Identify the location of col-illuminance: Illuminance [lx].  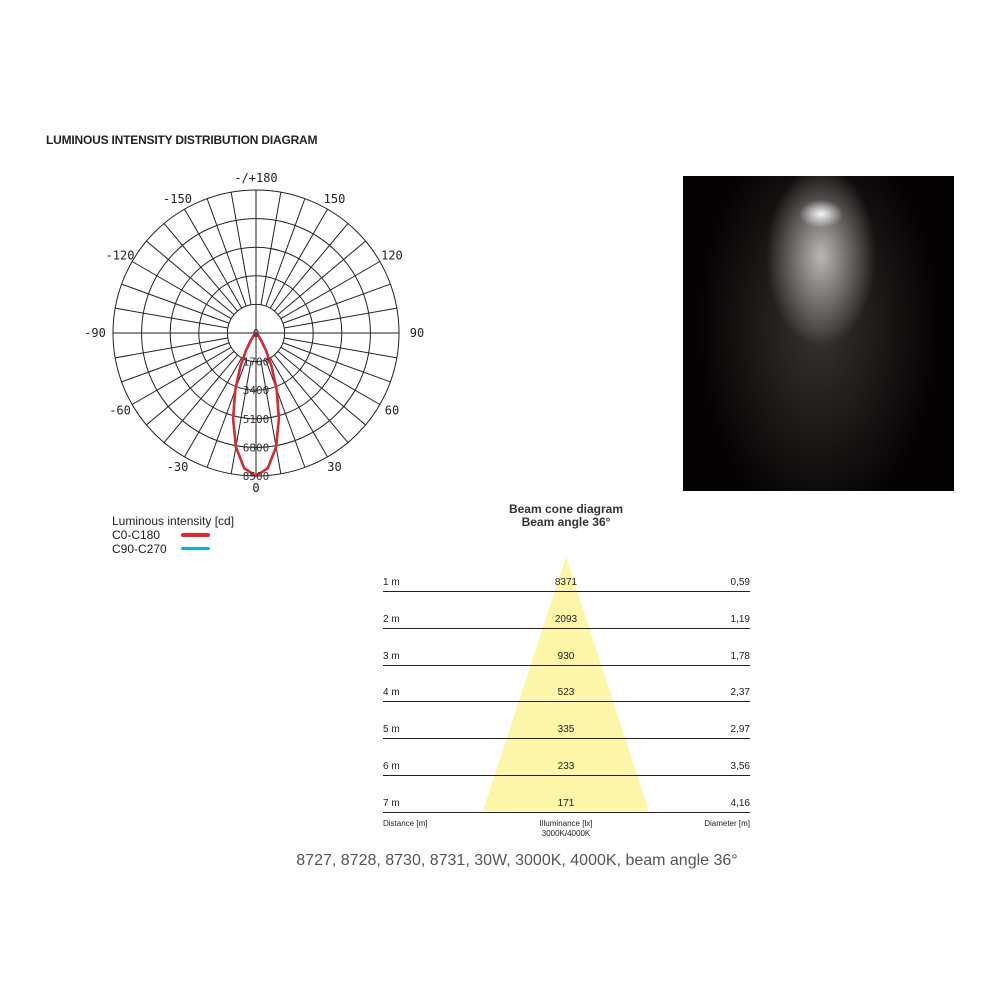
(566, 823).